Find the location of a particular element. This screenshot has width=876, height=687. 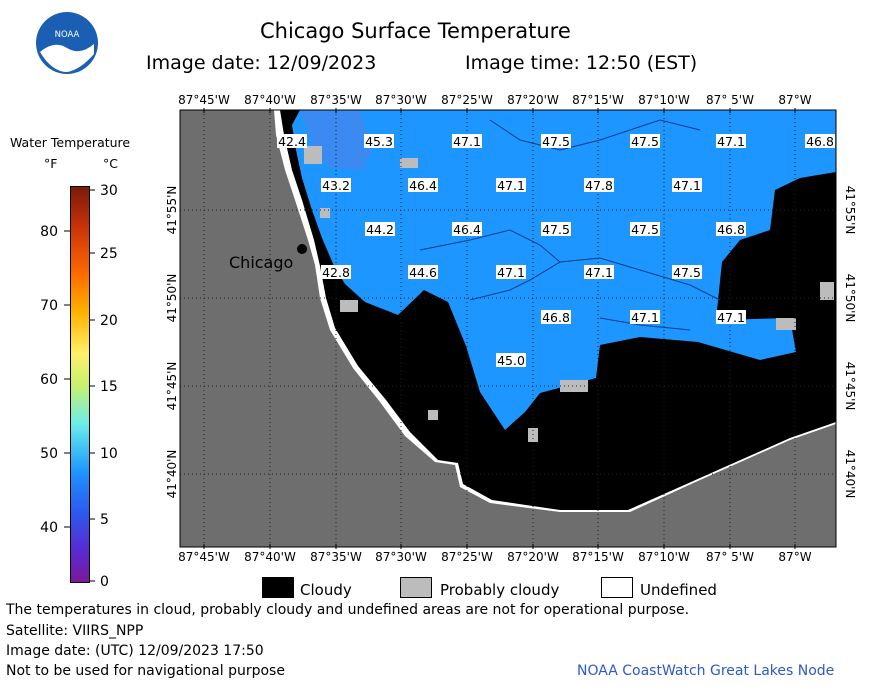

lon-label-bottom: 87°45'W is located at coordinates (204, 557).